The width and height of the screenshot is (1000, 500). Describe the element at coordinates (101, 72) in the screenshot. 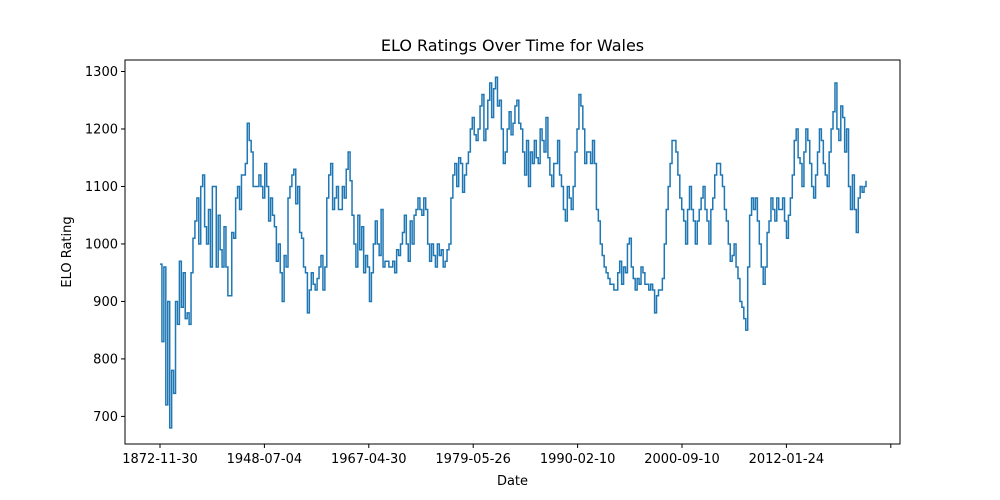

I see `y-tick-label: 1300` at that location.